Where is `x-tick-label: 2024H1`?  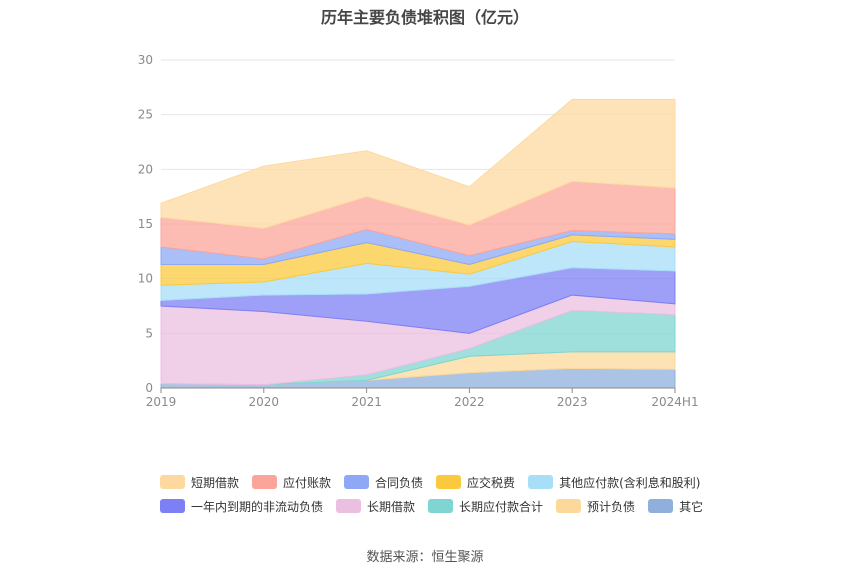
x-tick-label: 2024H1 is located at coordinates (674, 402).